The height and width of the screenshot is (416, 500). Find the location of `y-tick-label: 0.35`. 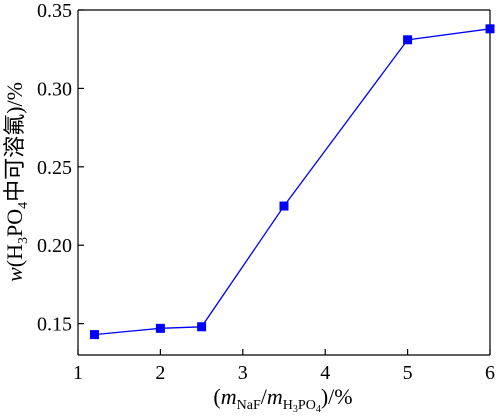

y-tick-label: 0.35 is located at coordinates (54, 11).